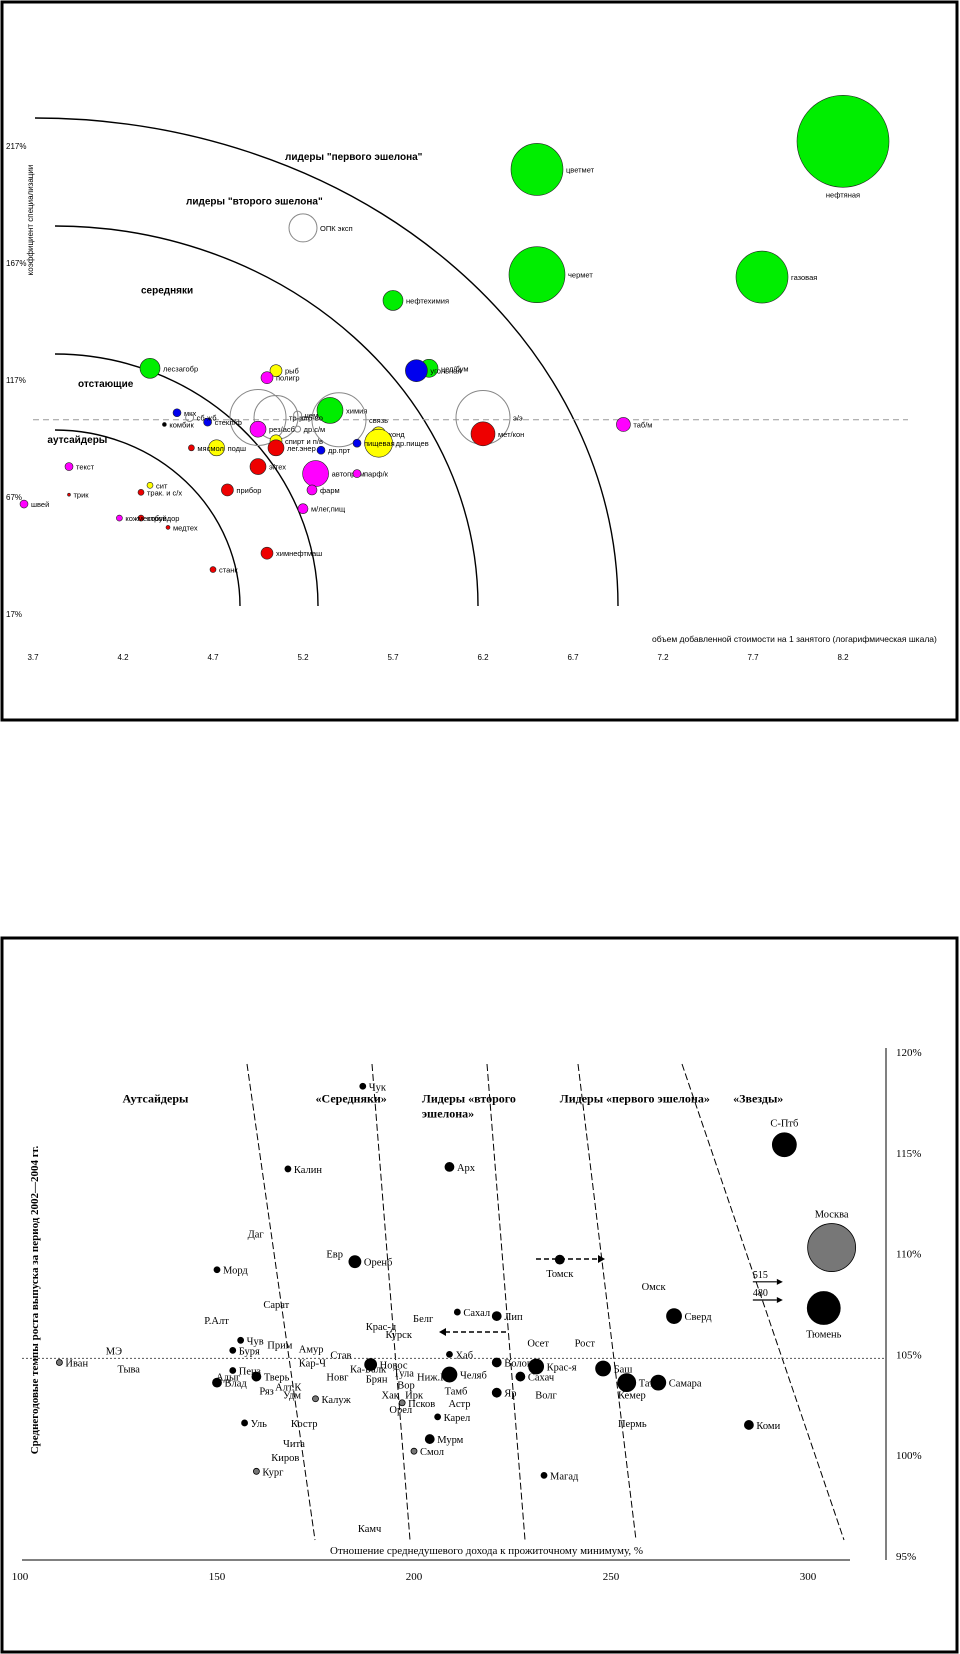  I want to click on chart-2-point-label: Кург, so click(273, 1472).